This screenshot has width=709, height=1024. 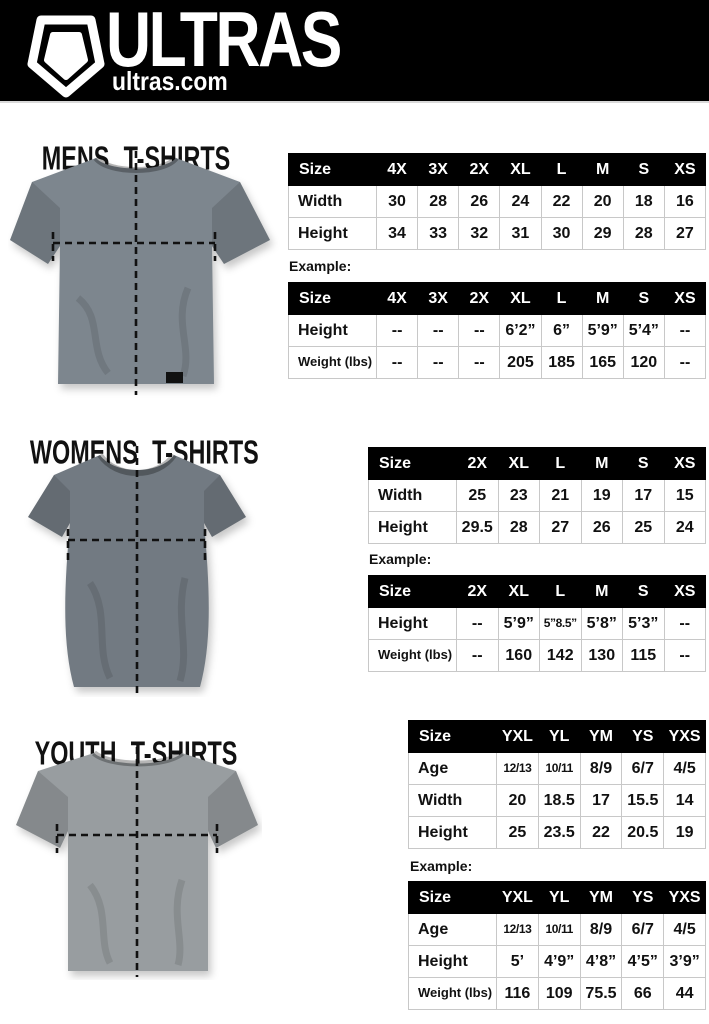 I want to click on size-column-header: 4X, so click(x=397, y=169).